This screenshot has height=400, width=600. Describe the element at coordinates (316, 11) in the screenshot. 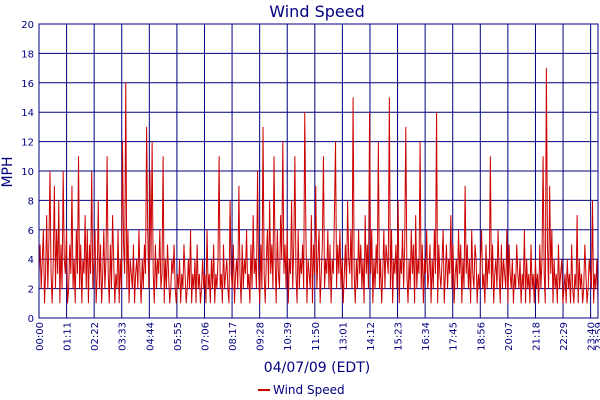

I see `chart-title: Wind Speed` at that location.